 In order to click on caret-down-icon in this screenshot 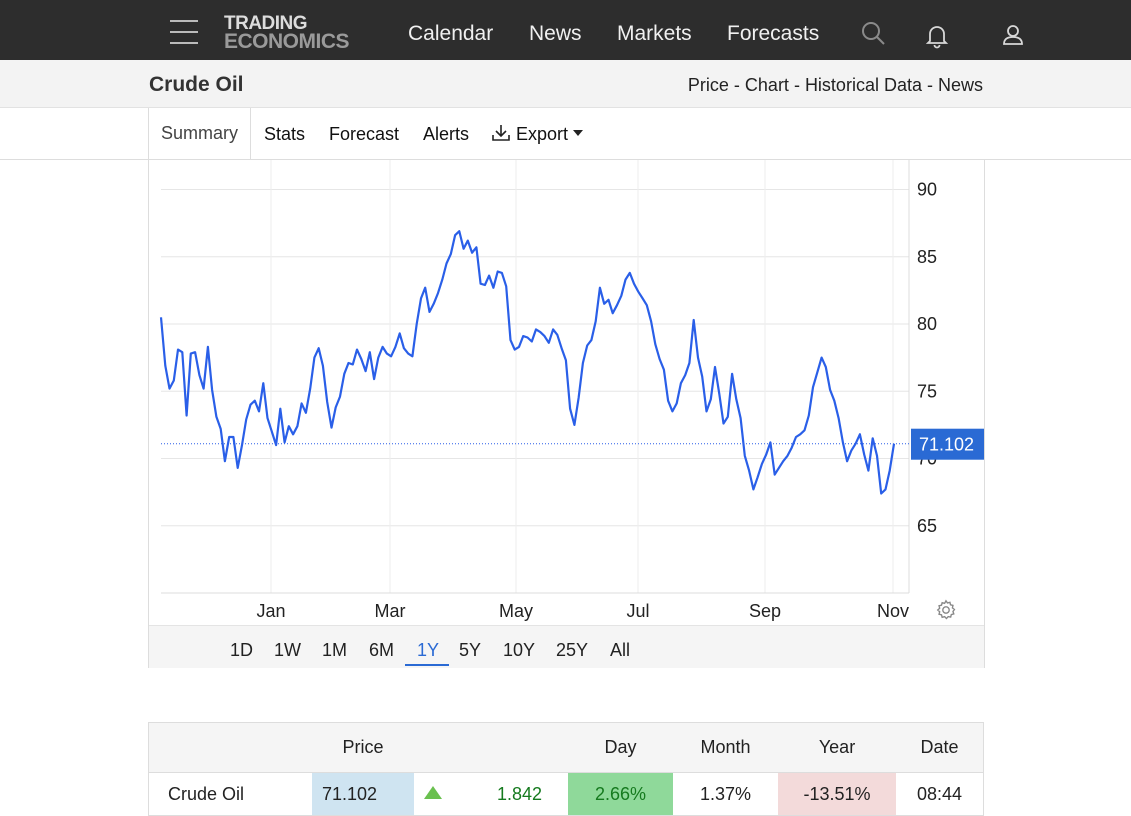, I will do `click(578, 133)`.